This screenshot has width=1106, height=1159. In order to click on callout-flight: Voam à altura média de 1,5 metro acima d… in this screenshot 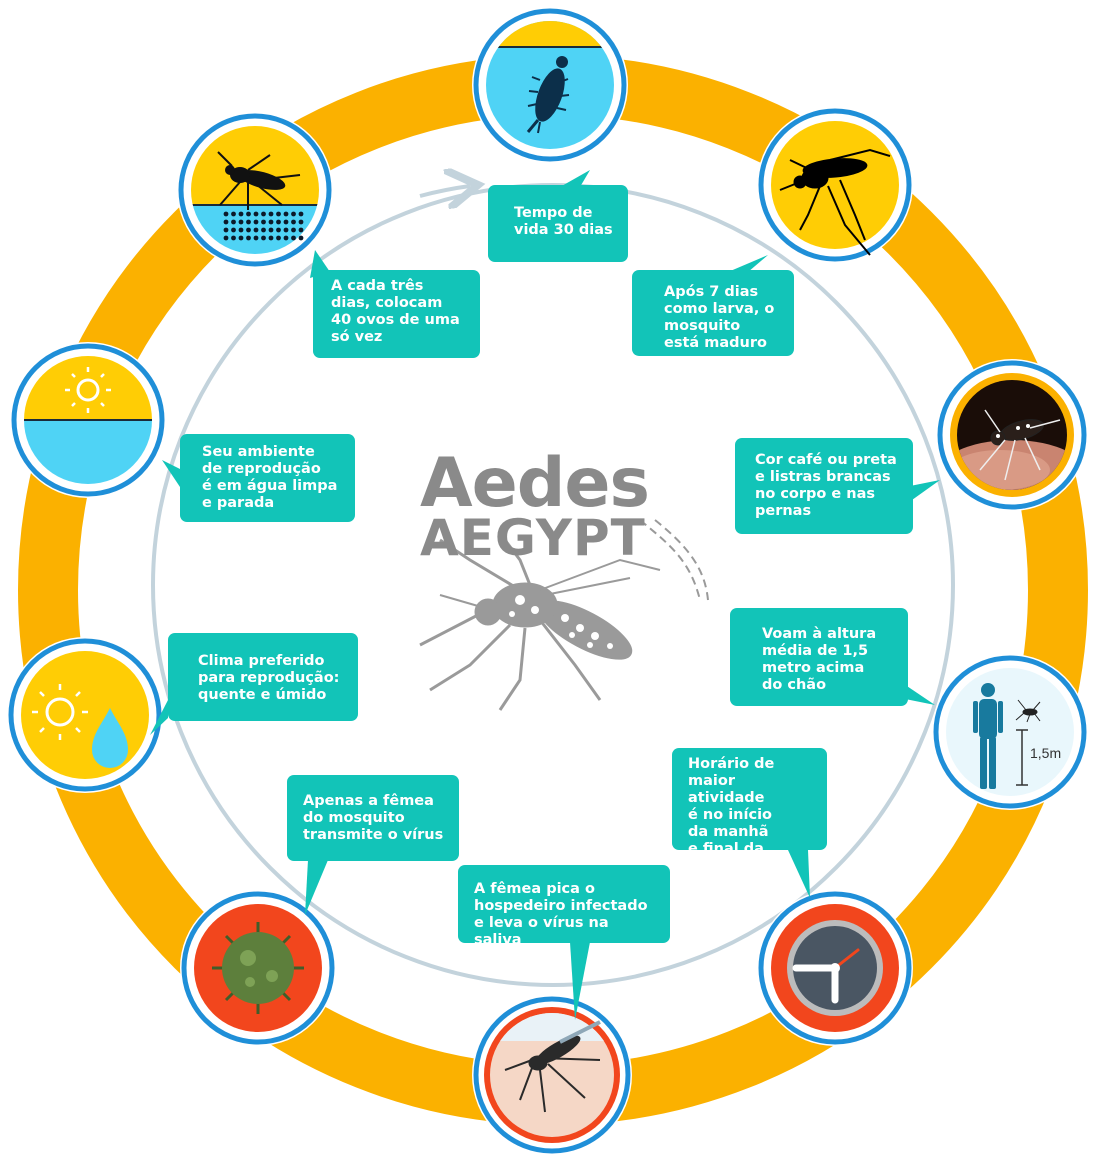, I will do `click(819, 657)`.